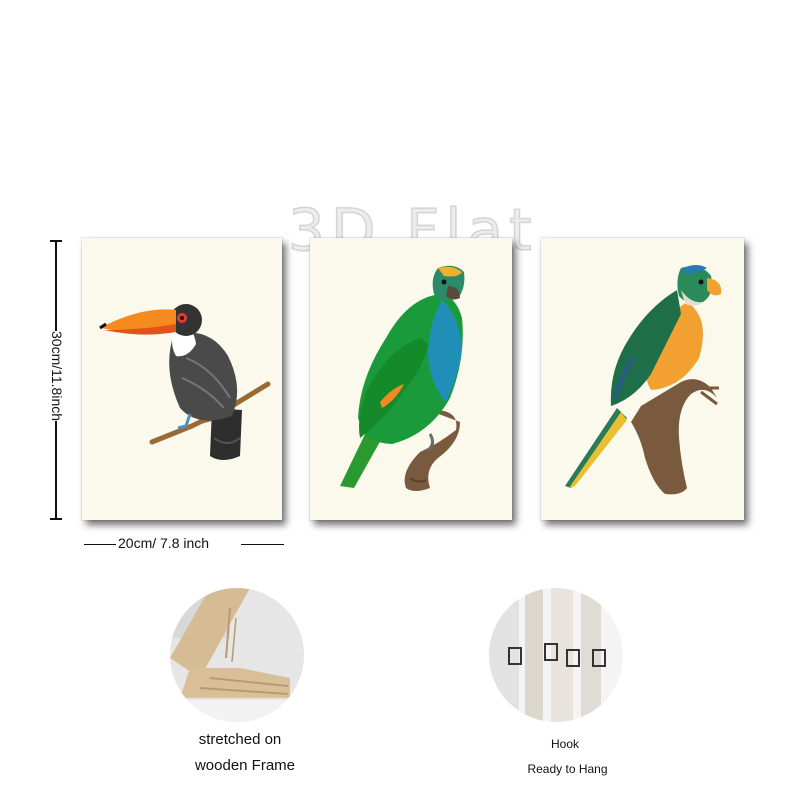 The height and width of the screenshot is (800, 800). Describe the element at coordinates (567, 769) in the screenshot. I see `hook-caption-line2: Ready to Hang` at that location.